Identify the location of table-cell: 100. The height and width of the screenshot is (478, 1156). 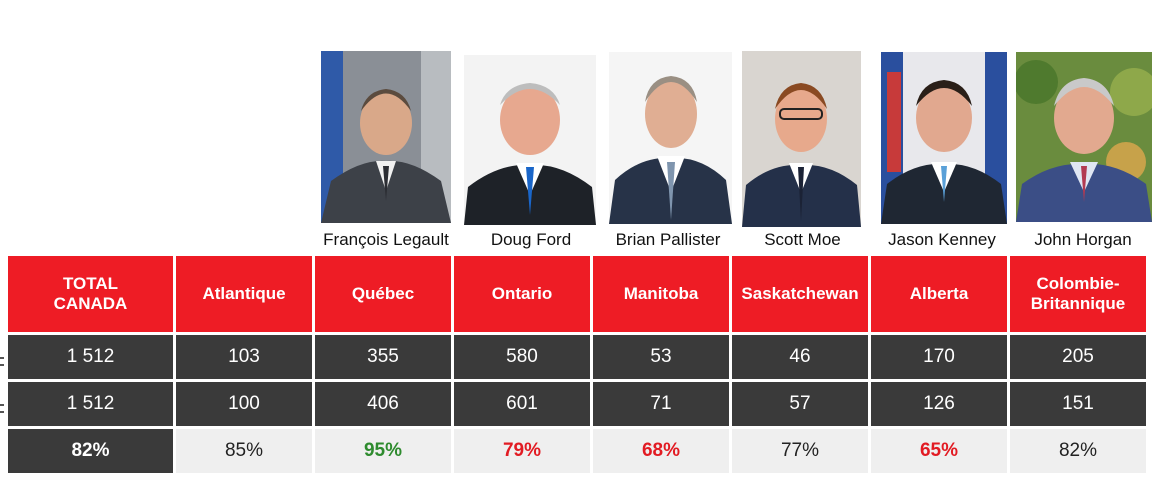
(244, 404).